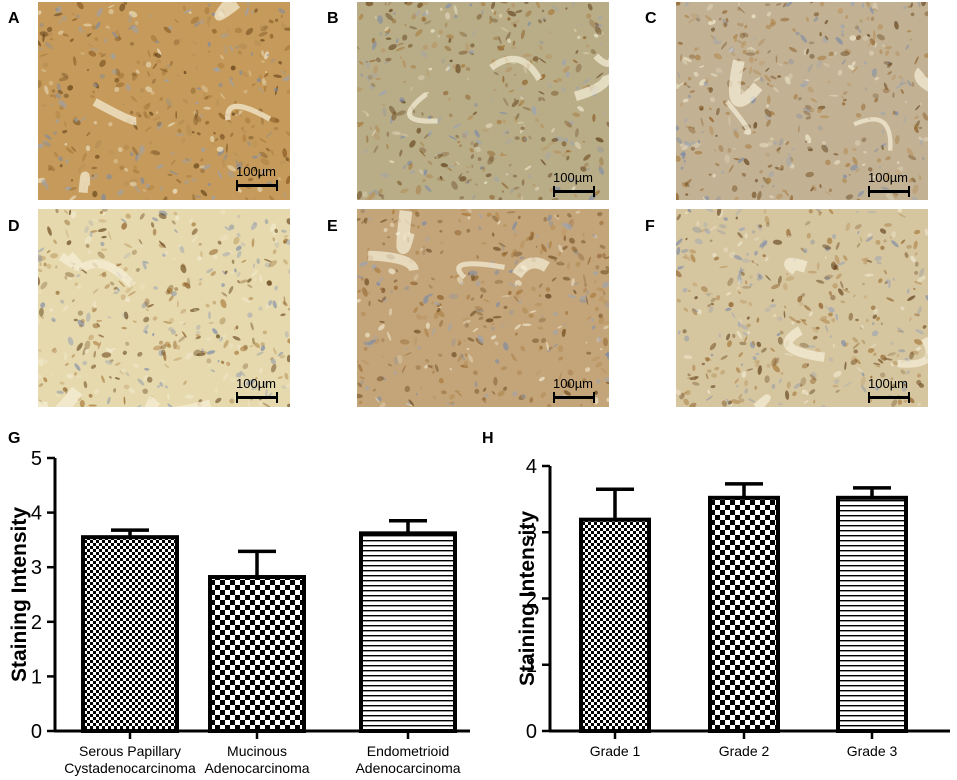 The image size is (957, 780). I want to click on panel-letter-e: E, so click(332, 226).